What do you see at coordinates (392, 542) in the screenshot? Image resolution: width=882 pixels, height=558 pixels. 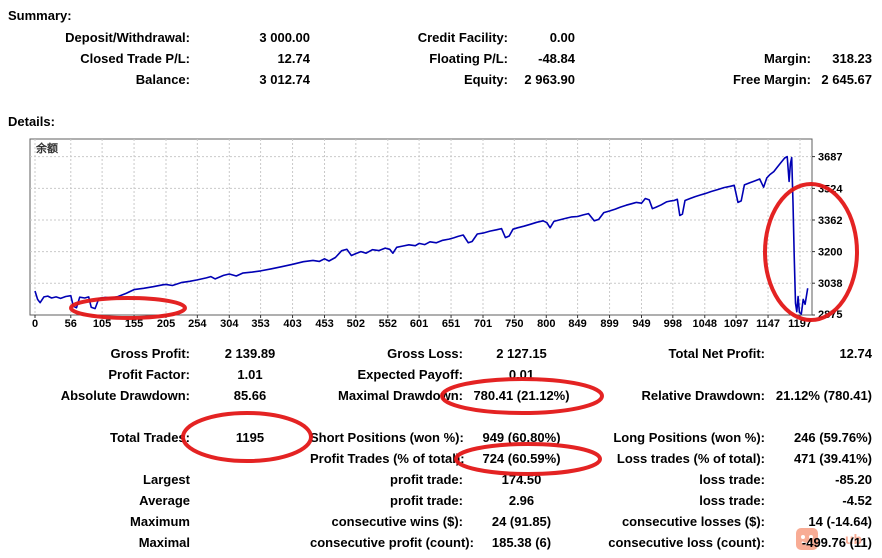 I see `stat-label: consecutive profit (count):` at bounding box center [392, 542].